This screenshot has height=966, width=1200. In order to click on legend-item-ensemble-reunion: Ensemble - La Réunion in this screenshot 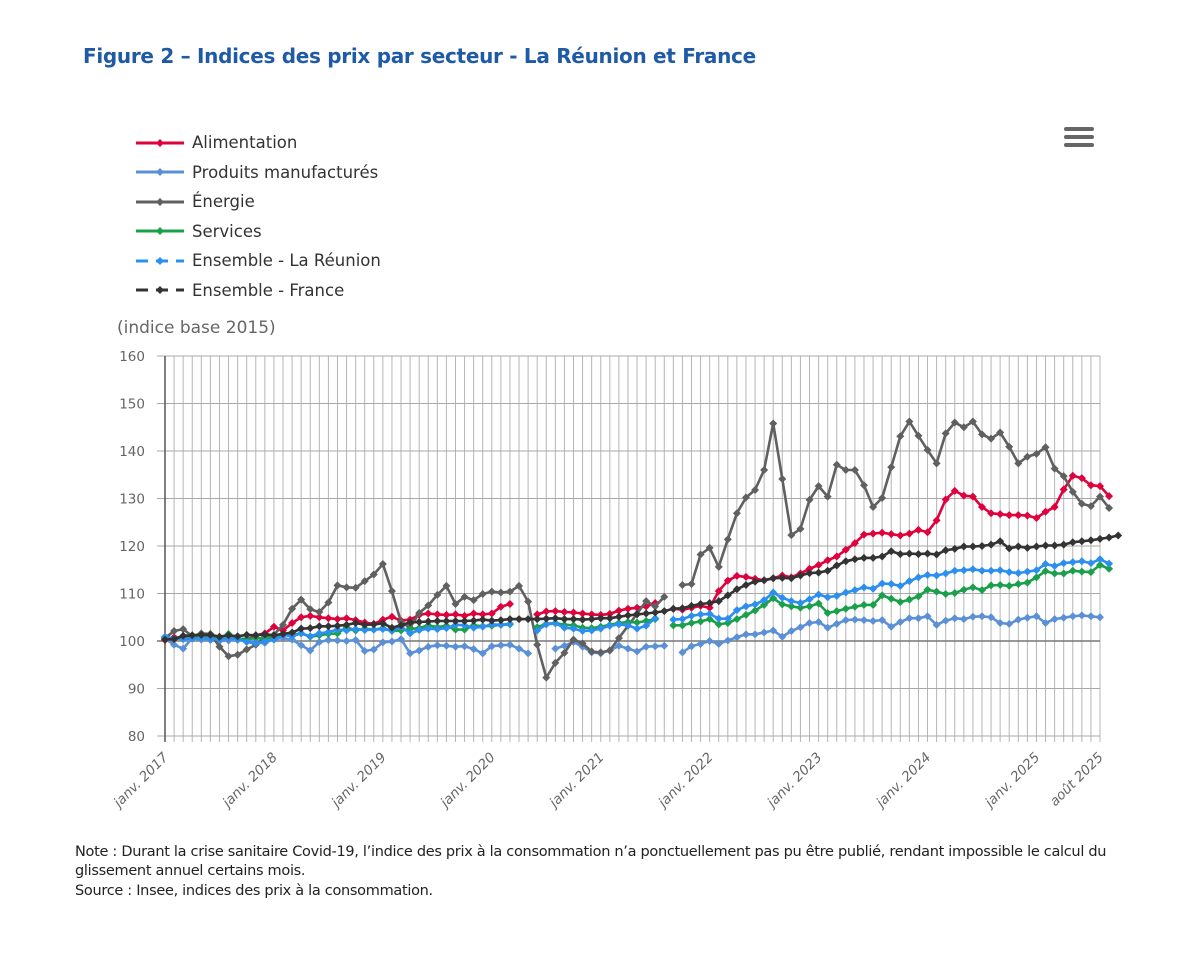, I will do `click(257, 261)`.